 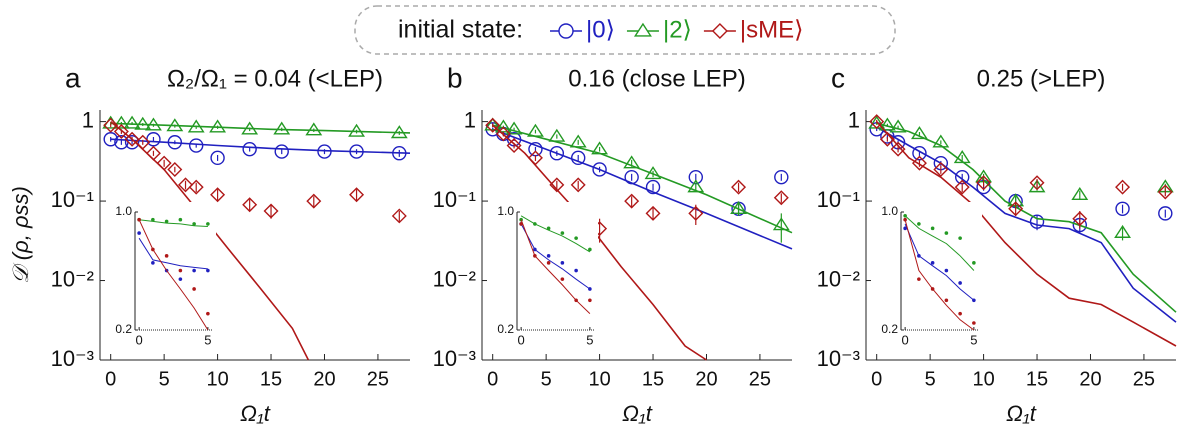 I want to click on panel-title: 0.25 (>LEP), so click(x=1041, y=78).